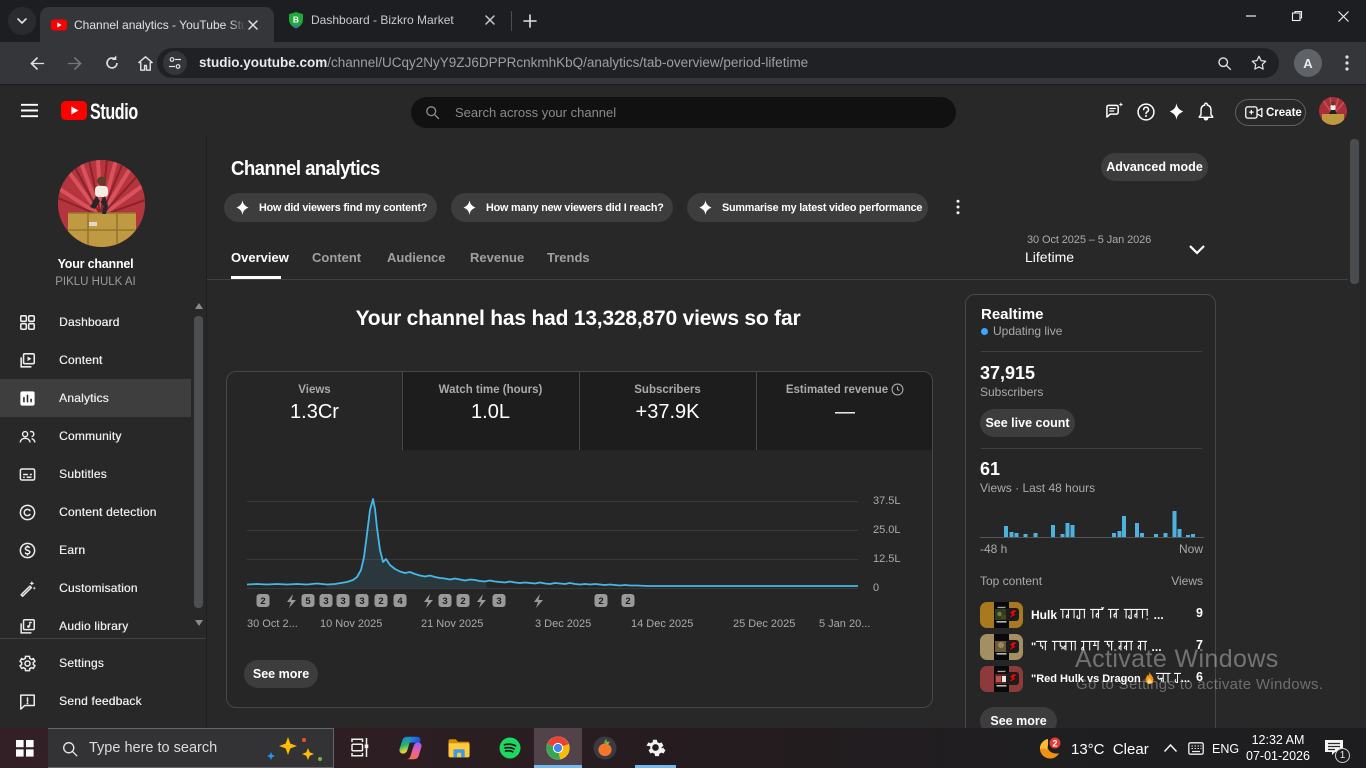  What do you see at coordinates (400, 601) in the screenshot?
I see `svg-text: 4` at bounding box center [400, 601].